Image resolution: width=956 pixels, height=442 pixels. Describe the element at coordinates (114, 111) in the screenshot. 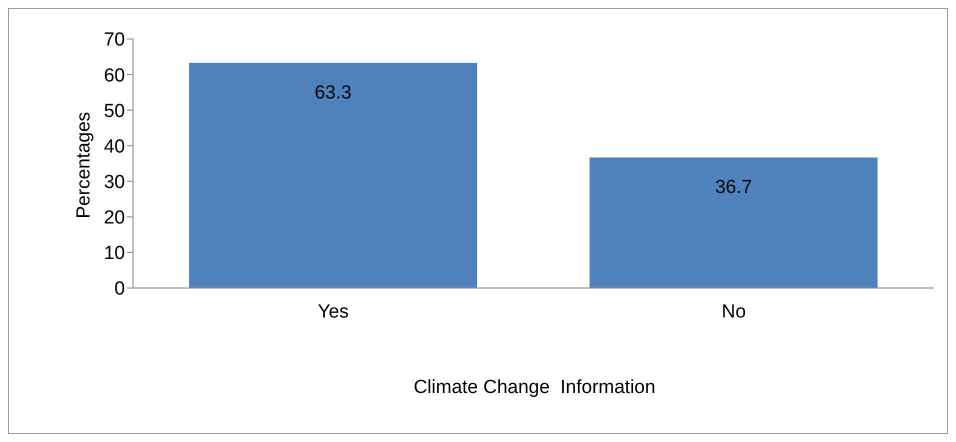

I see `y-tick-label: 50` at that location.